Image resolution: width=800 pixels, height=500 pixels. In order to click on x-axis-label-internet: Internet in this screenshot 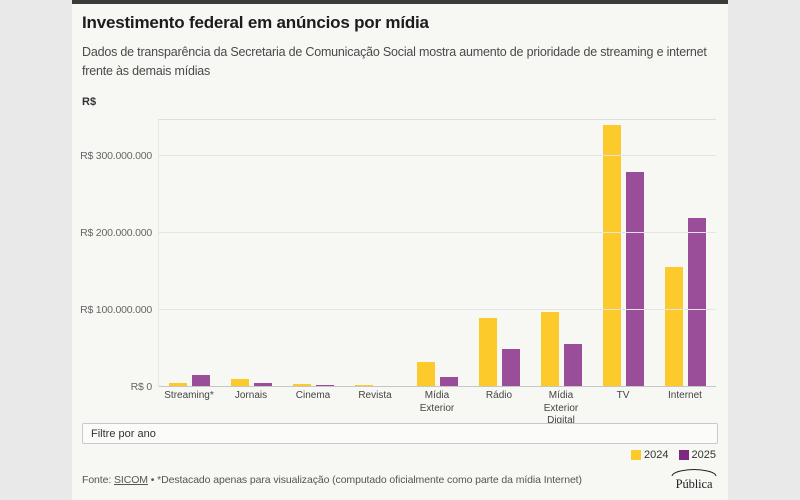, I will do `click(685, 395)`.